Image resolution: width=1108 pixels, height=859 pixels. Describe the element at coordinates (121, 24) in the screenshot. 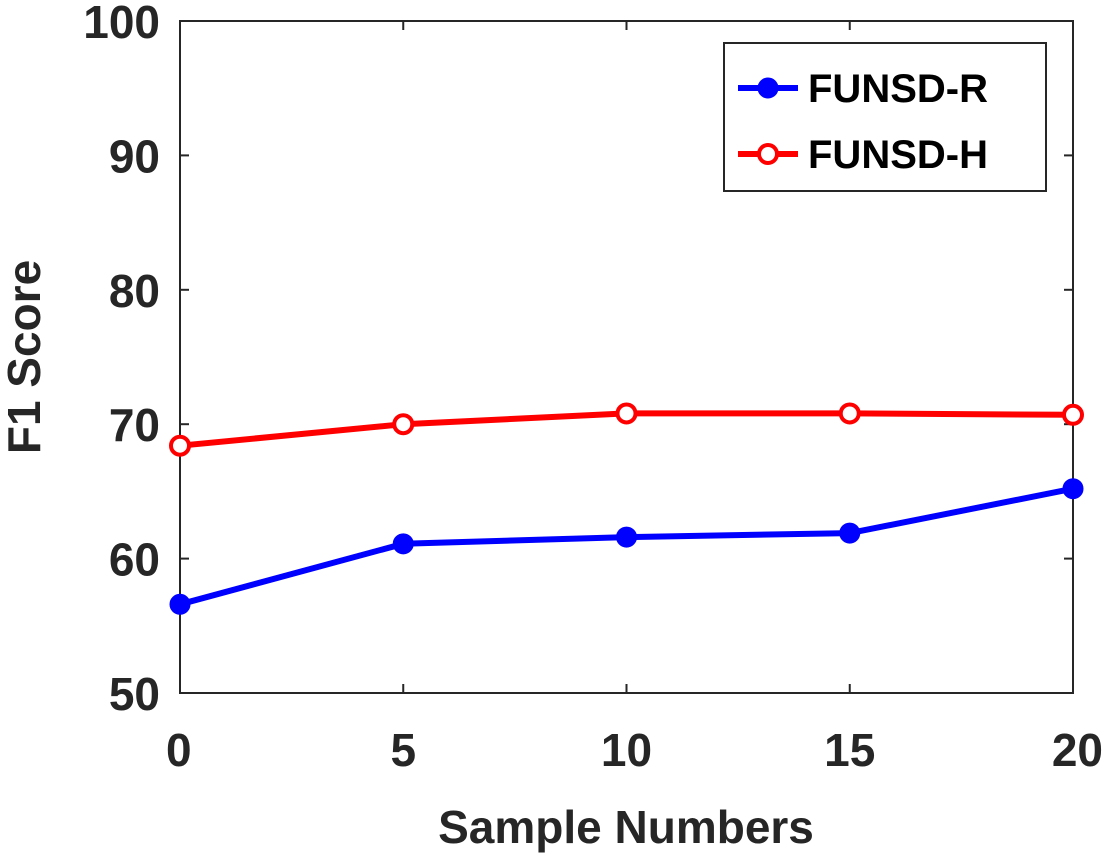

I see `y-tick-label: 100` at that location.